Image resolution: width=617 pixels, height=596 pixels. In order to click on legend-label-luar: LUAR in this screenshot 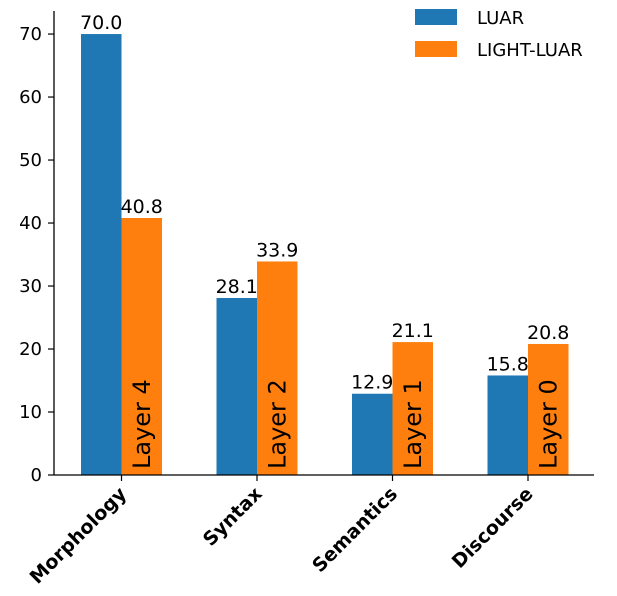, I will do `click(500, 18)`.